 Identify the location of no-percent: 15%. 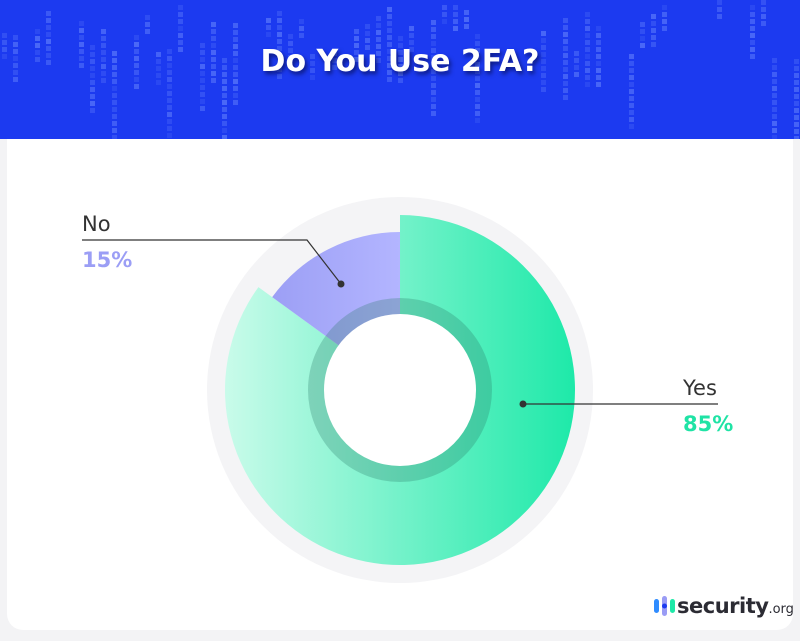
(107, 260).